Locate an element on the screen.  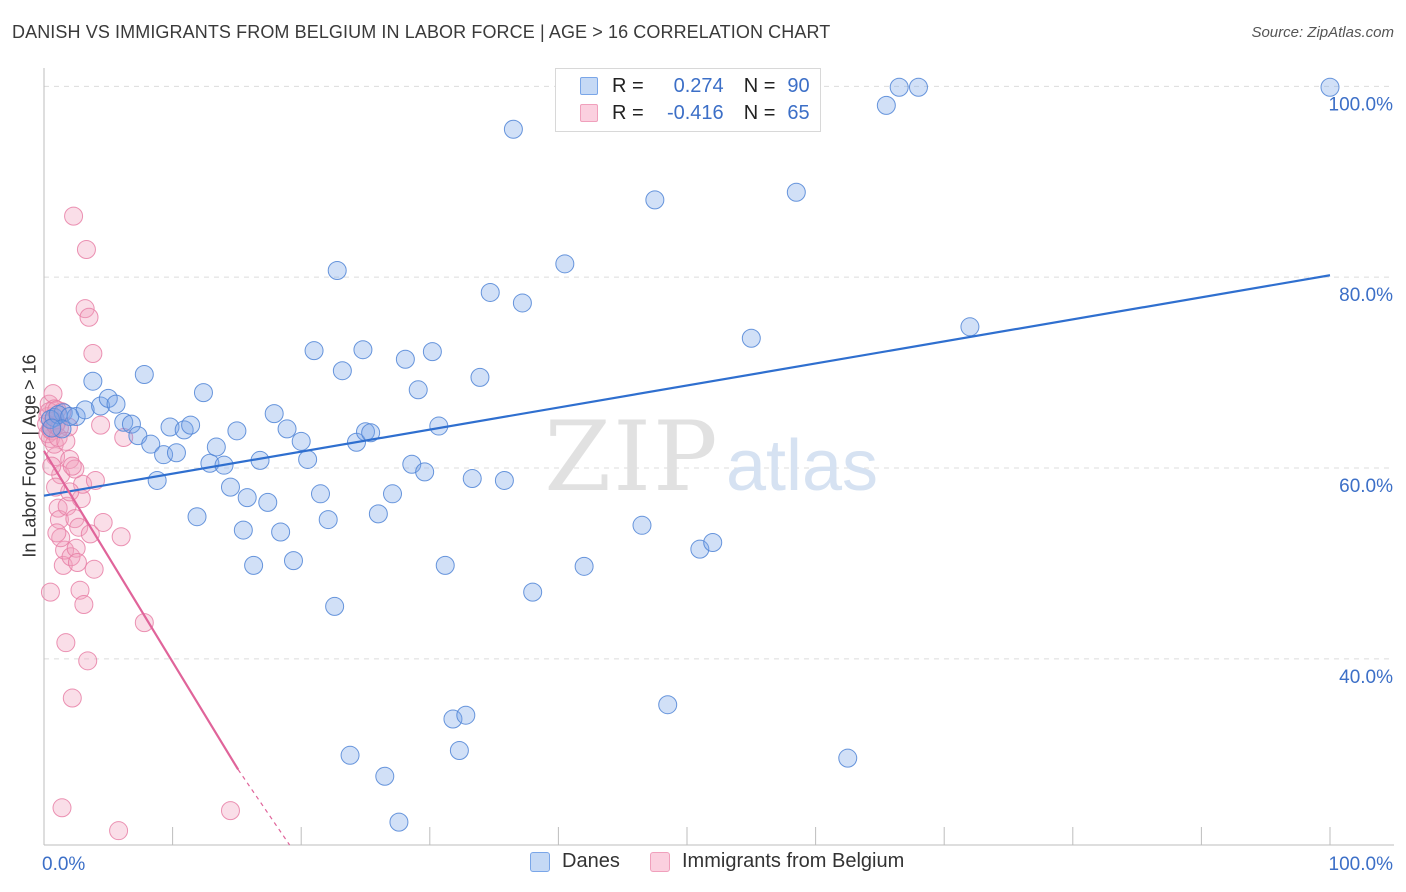
legend-danes-swatch-icon is located at coordinates (540, 861).